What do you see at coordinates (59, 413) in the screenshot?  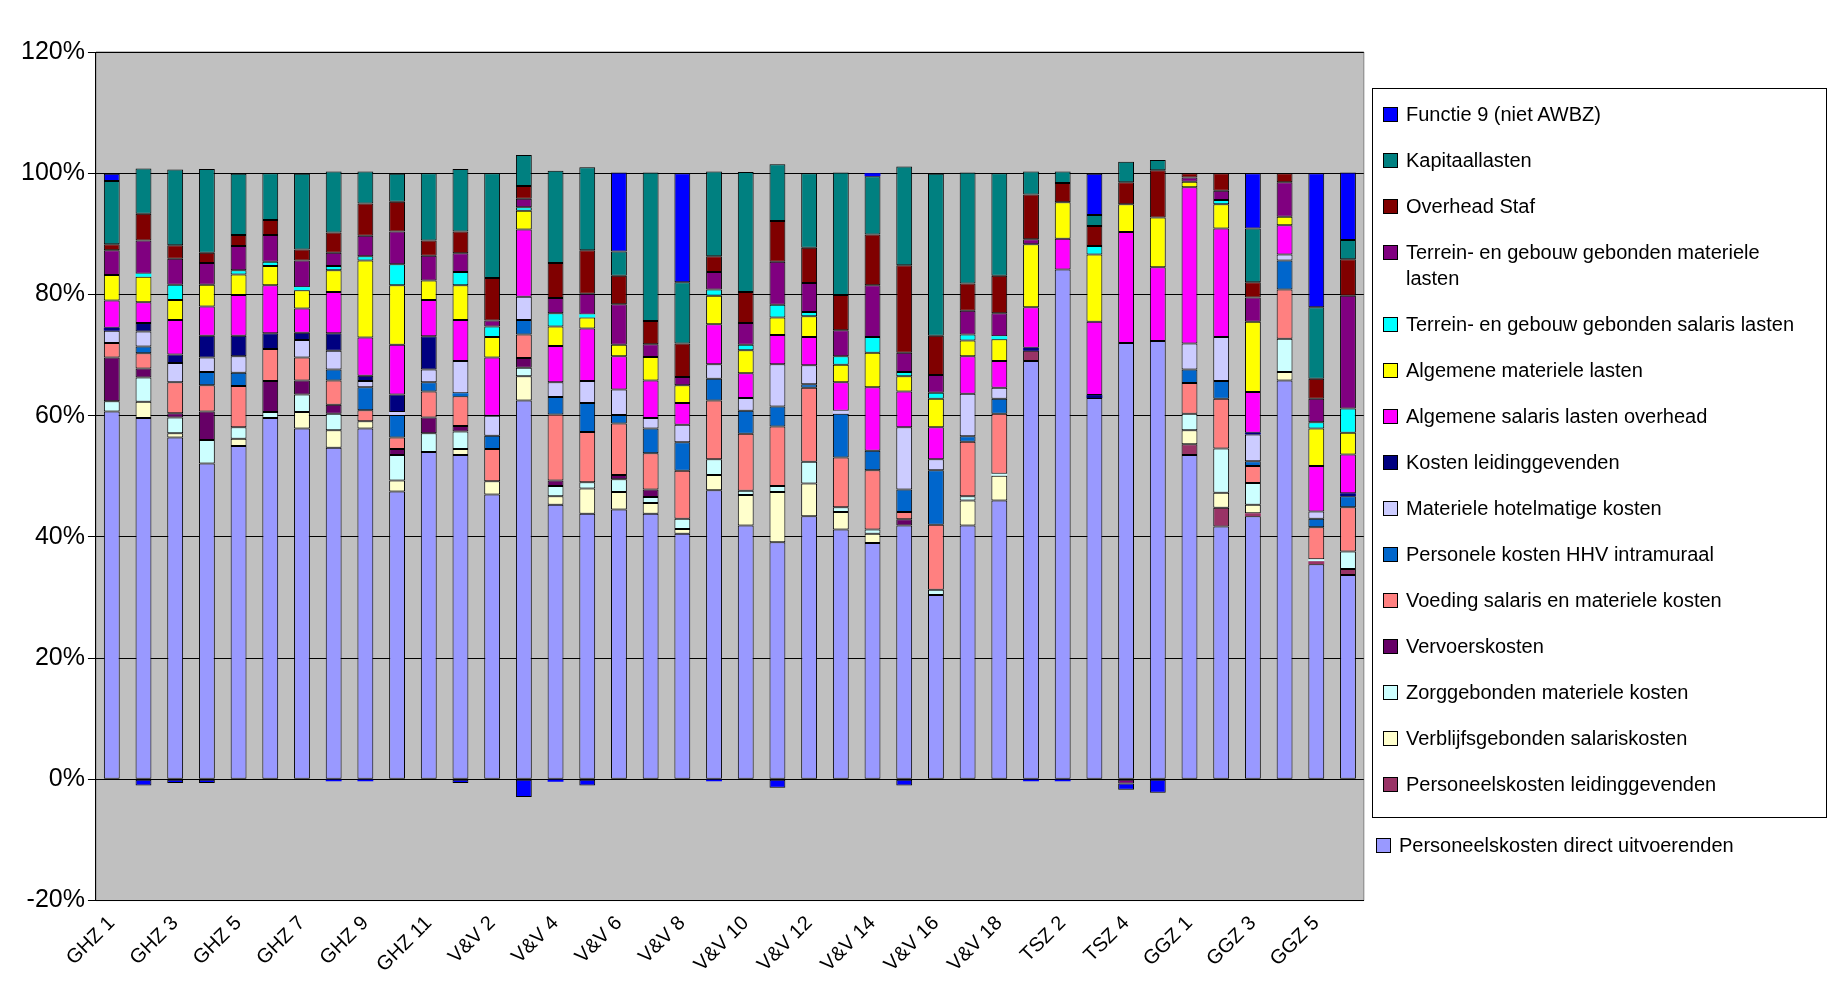 I see `y-tick-label: 60%` at bounding box center [59, 413].